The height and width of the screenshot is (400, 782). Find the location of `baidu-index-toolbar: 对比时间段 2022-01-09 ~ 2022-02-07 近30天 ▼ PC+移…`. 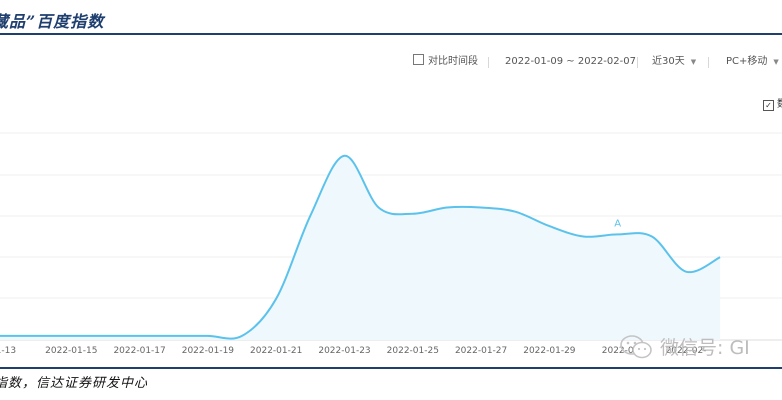

baidu-index-toolbar: 对比时间段 2022-01-09 ~ 2022-02-07 近30天 ▼ PC+移… is located at coordinates (391, 62).